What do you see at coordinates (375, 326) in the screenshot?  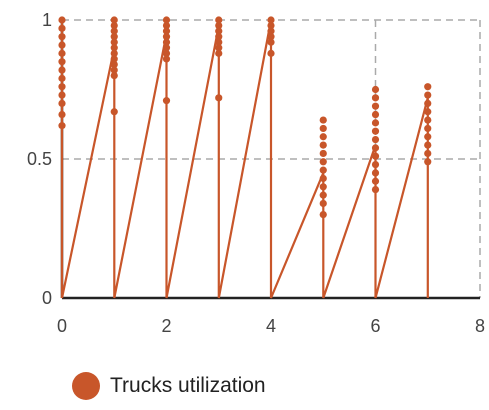 I see `x-tick-label: 6` at bounding box center [375, 326].